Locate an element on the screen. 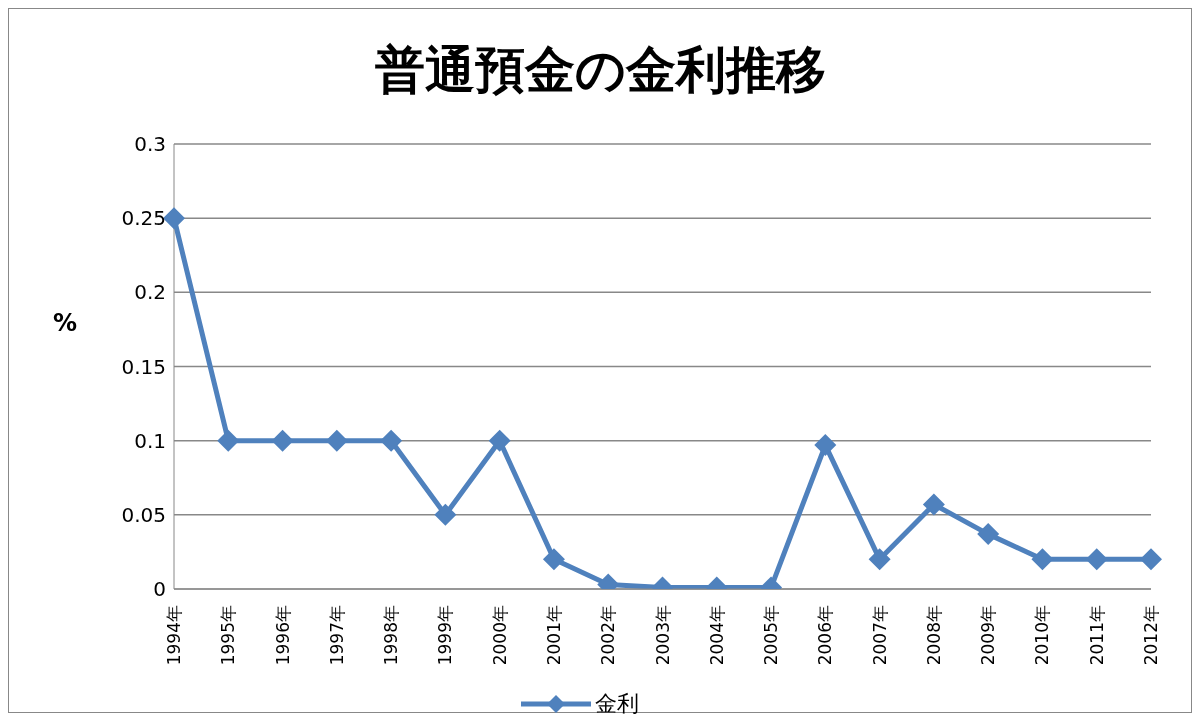 The height and width of the screenshot is (721, 1200). x-tick-label: 2010年 is located at coordinates (1042, 635).